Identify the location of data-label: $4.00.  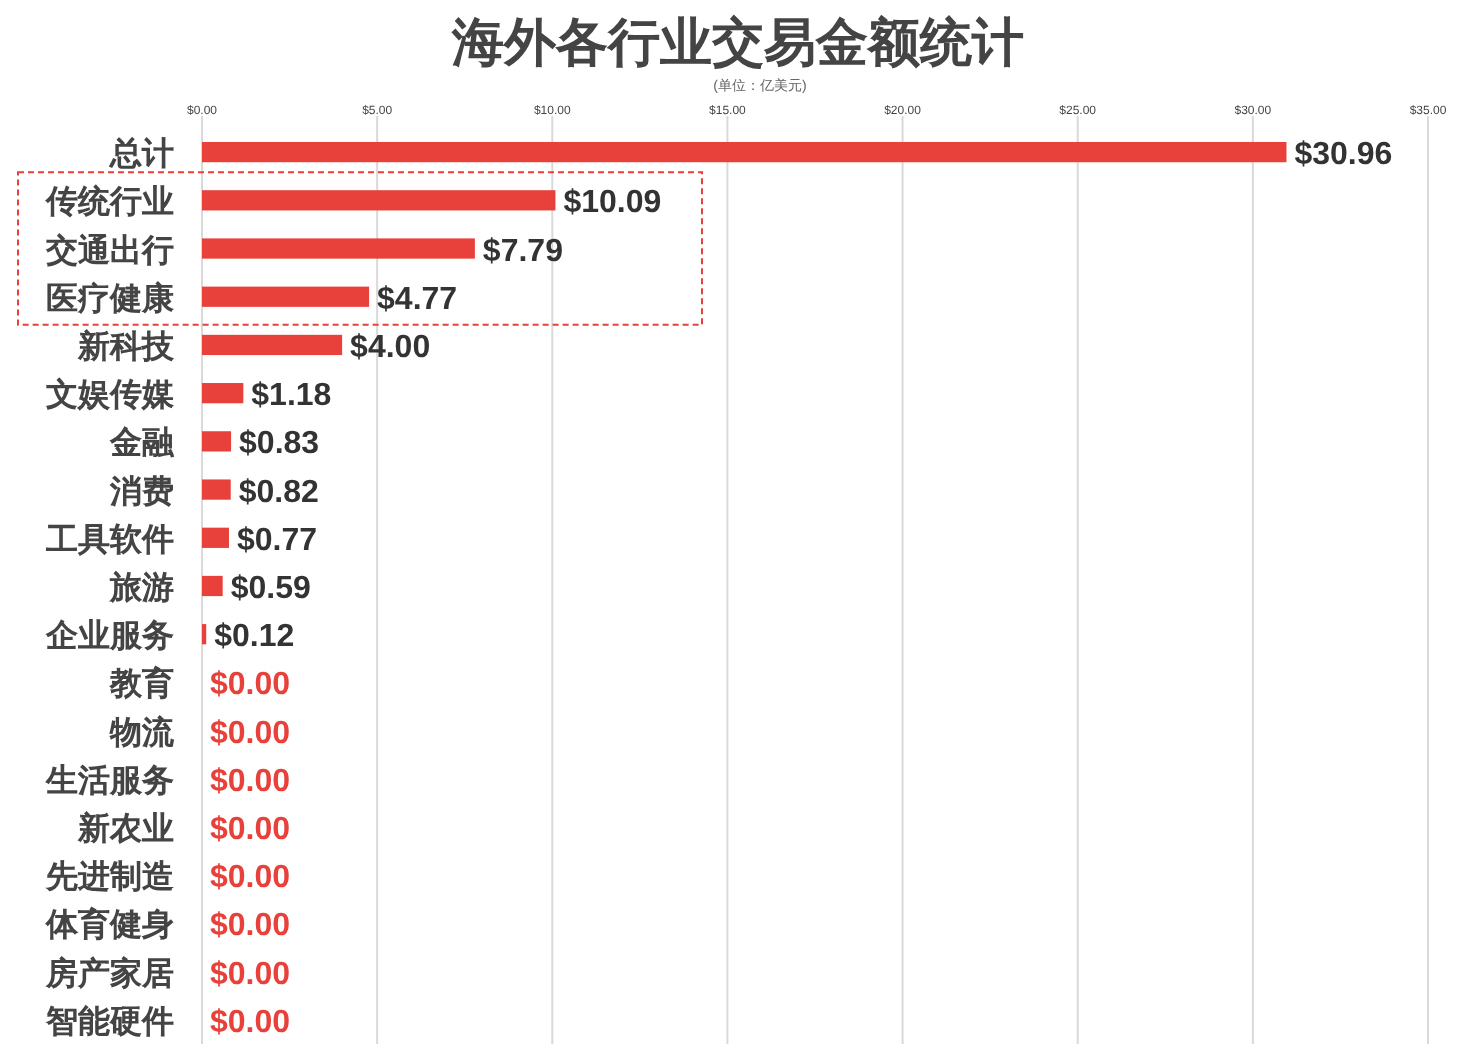
(390, 347).